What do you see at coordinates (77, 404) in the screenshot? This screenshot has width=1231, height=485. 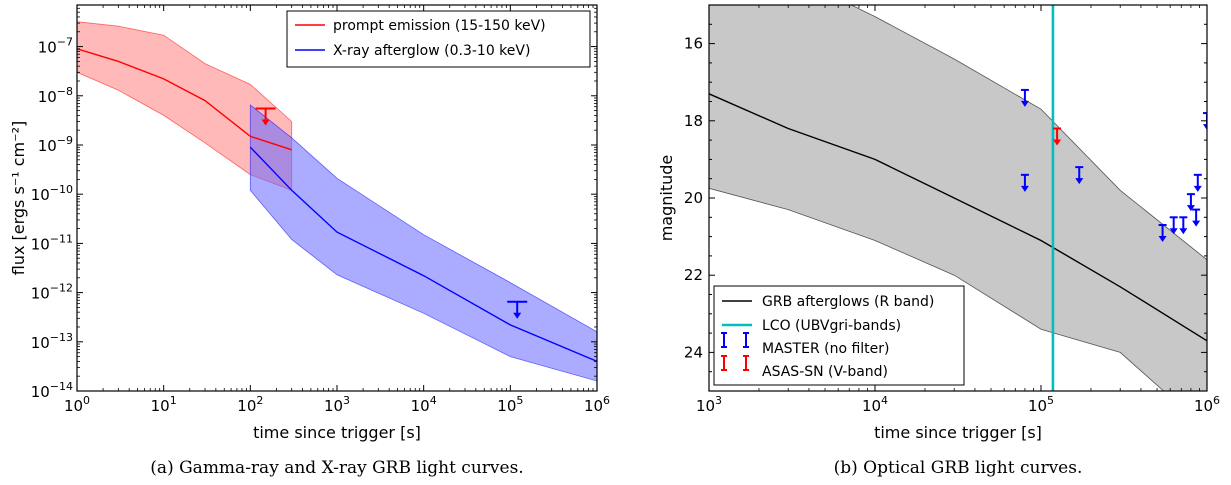 I see `x-tick-label: 10⁰` at bounding box center [77, 404].